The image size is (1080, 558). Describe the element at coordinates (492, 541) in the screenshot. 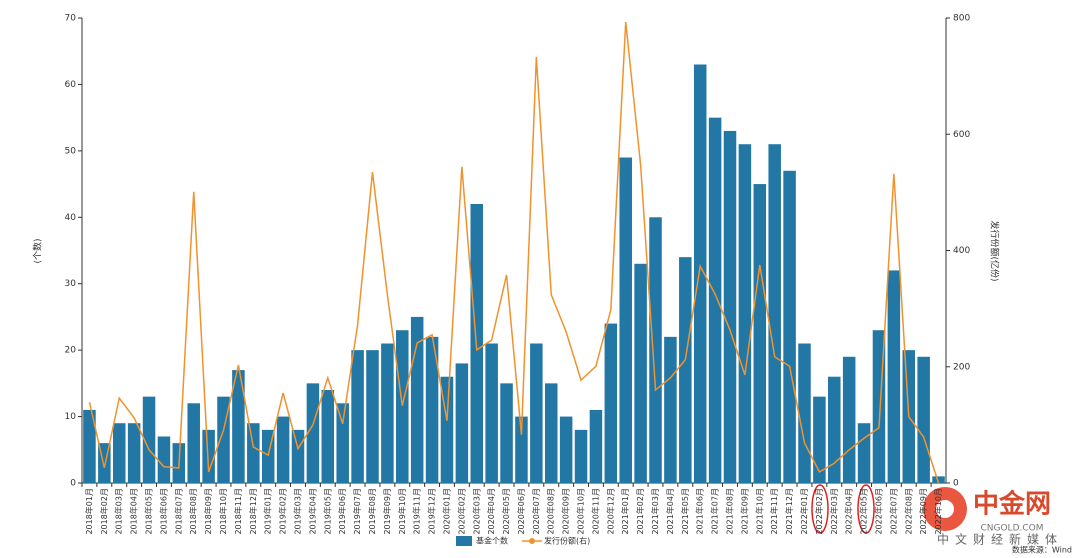

I see `legend-label: 基金个数` at that location.